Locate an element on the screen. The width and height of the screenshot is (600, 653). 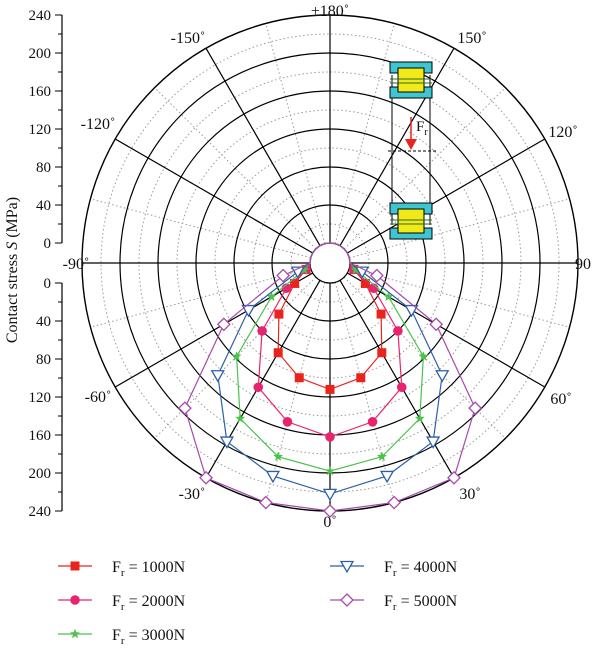
lower-tick-label: 200 is located at coordinates (40, 474).